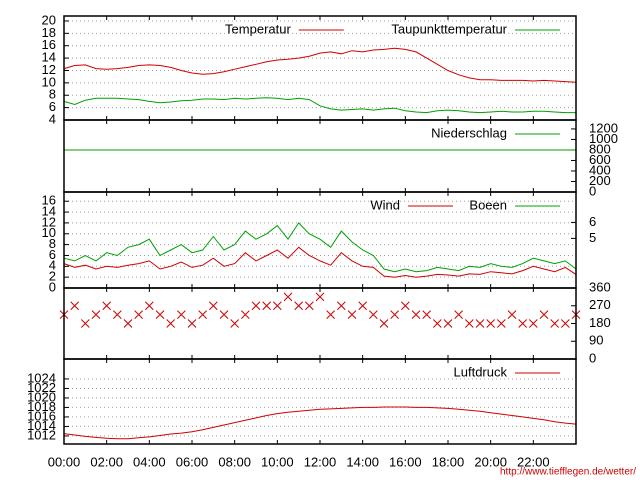 Image resolution: width=640 pixels, height=480 pixels. Describe the element at coordinates (362, 461) in the screenshot. I see `x-tick-label: 14:00` at that location.